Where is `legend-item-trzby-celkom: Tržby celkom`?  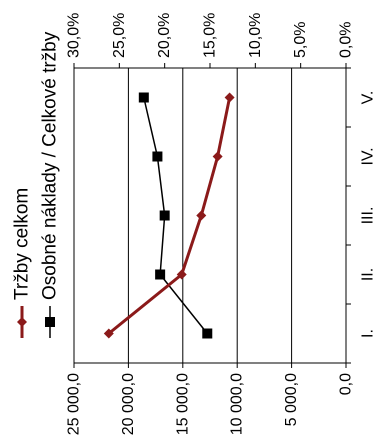
legend-item-trzby-celkom: Tržby celkom is located at coordinates (22, 263).